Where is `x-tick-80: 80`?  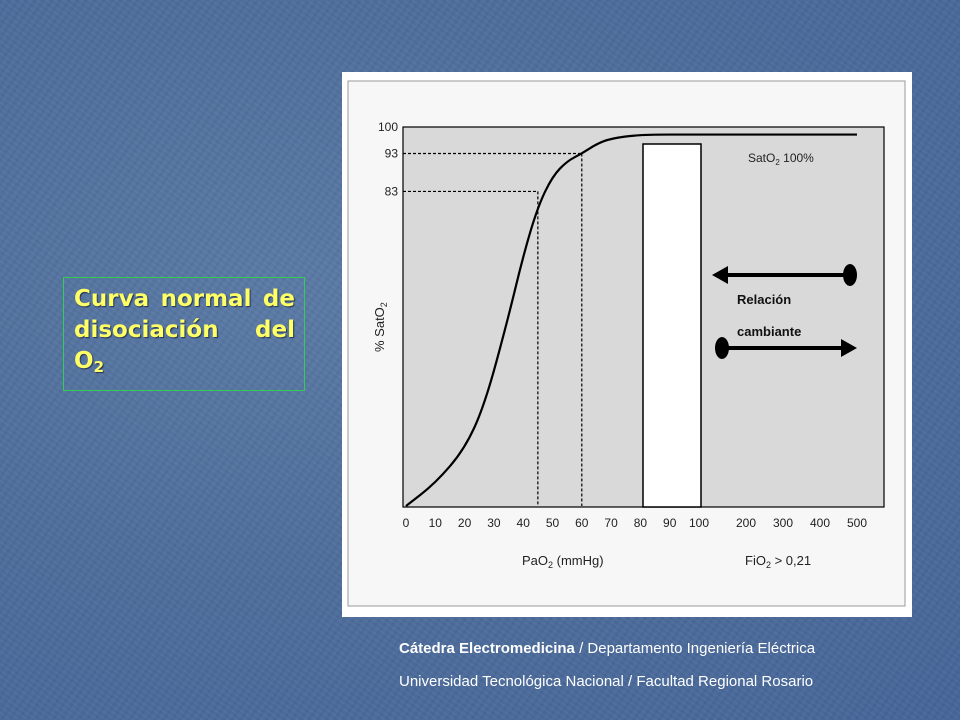
x-tick-80: 80 is located at coordinates (641, 523).